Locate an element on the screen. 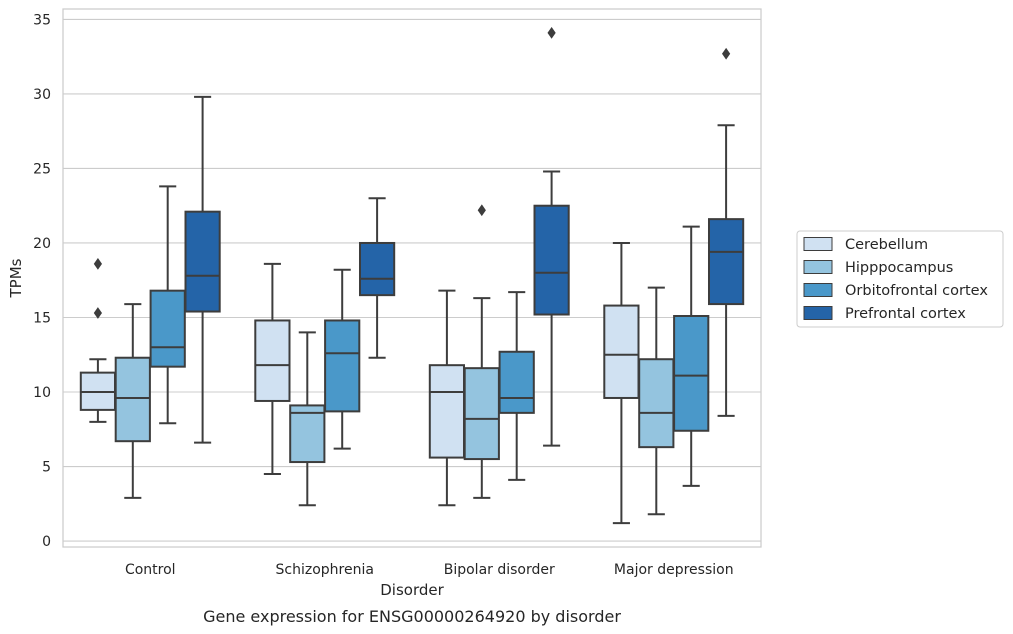 This screenshot has width=1013, height=634. x-tick-label: Schizophrenia is located at coordinates (325, 570).